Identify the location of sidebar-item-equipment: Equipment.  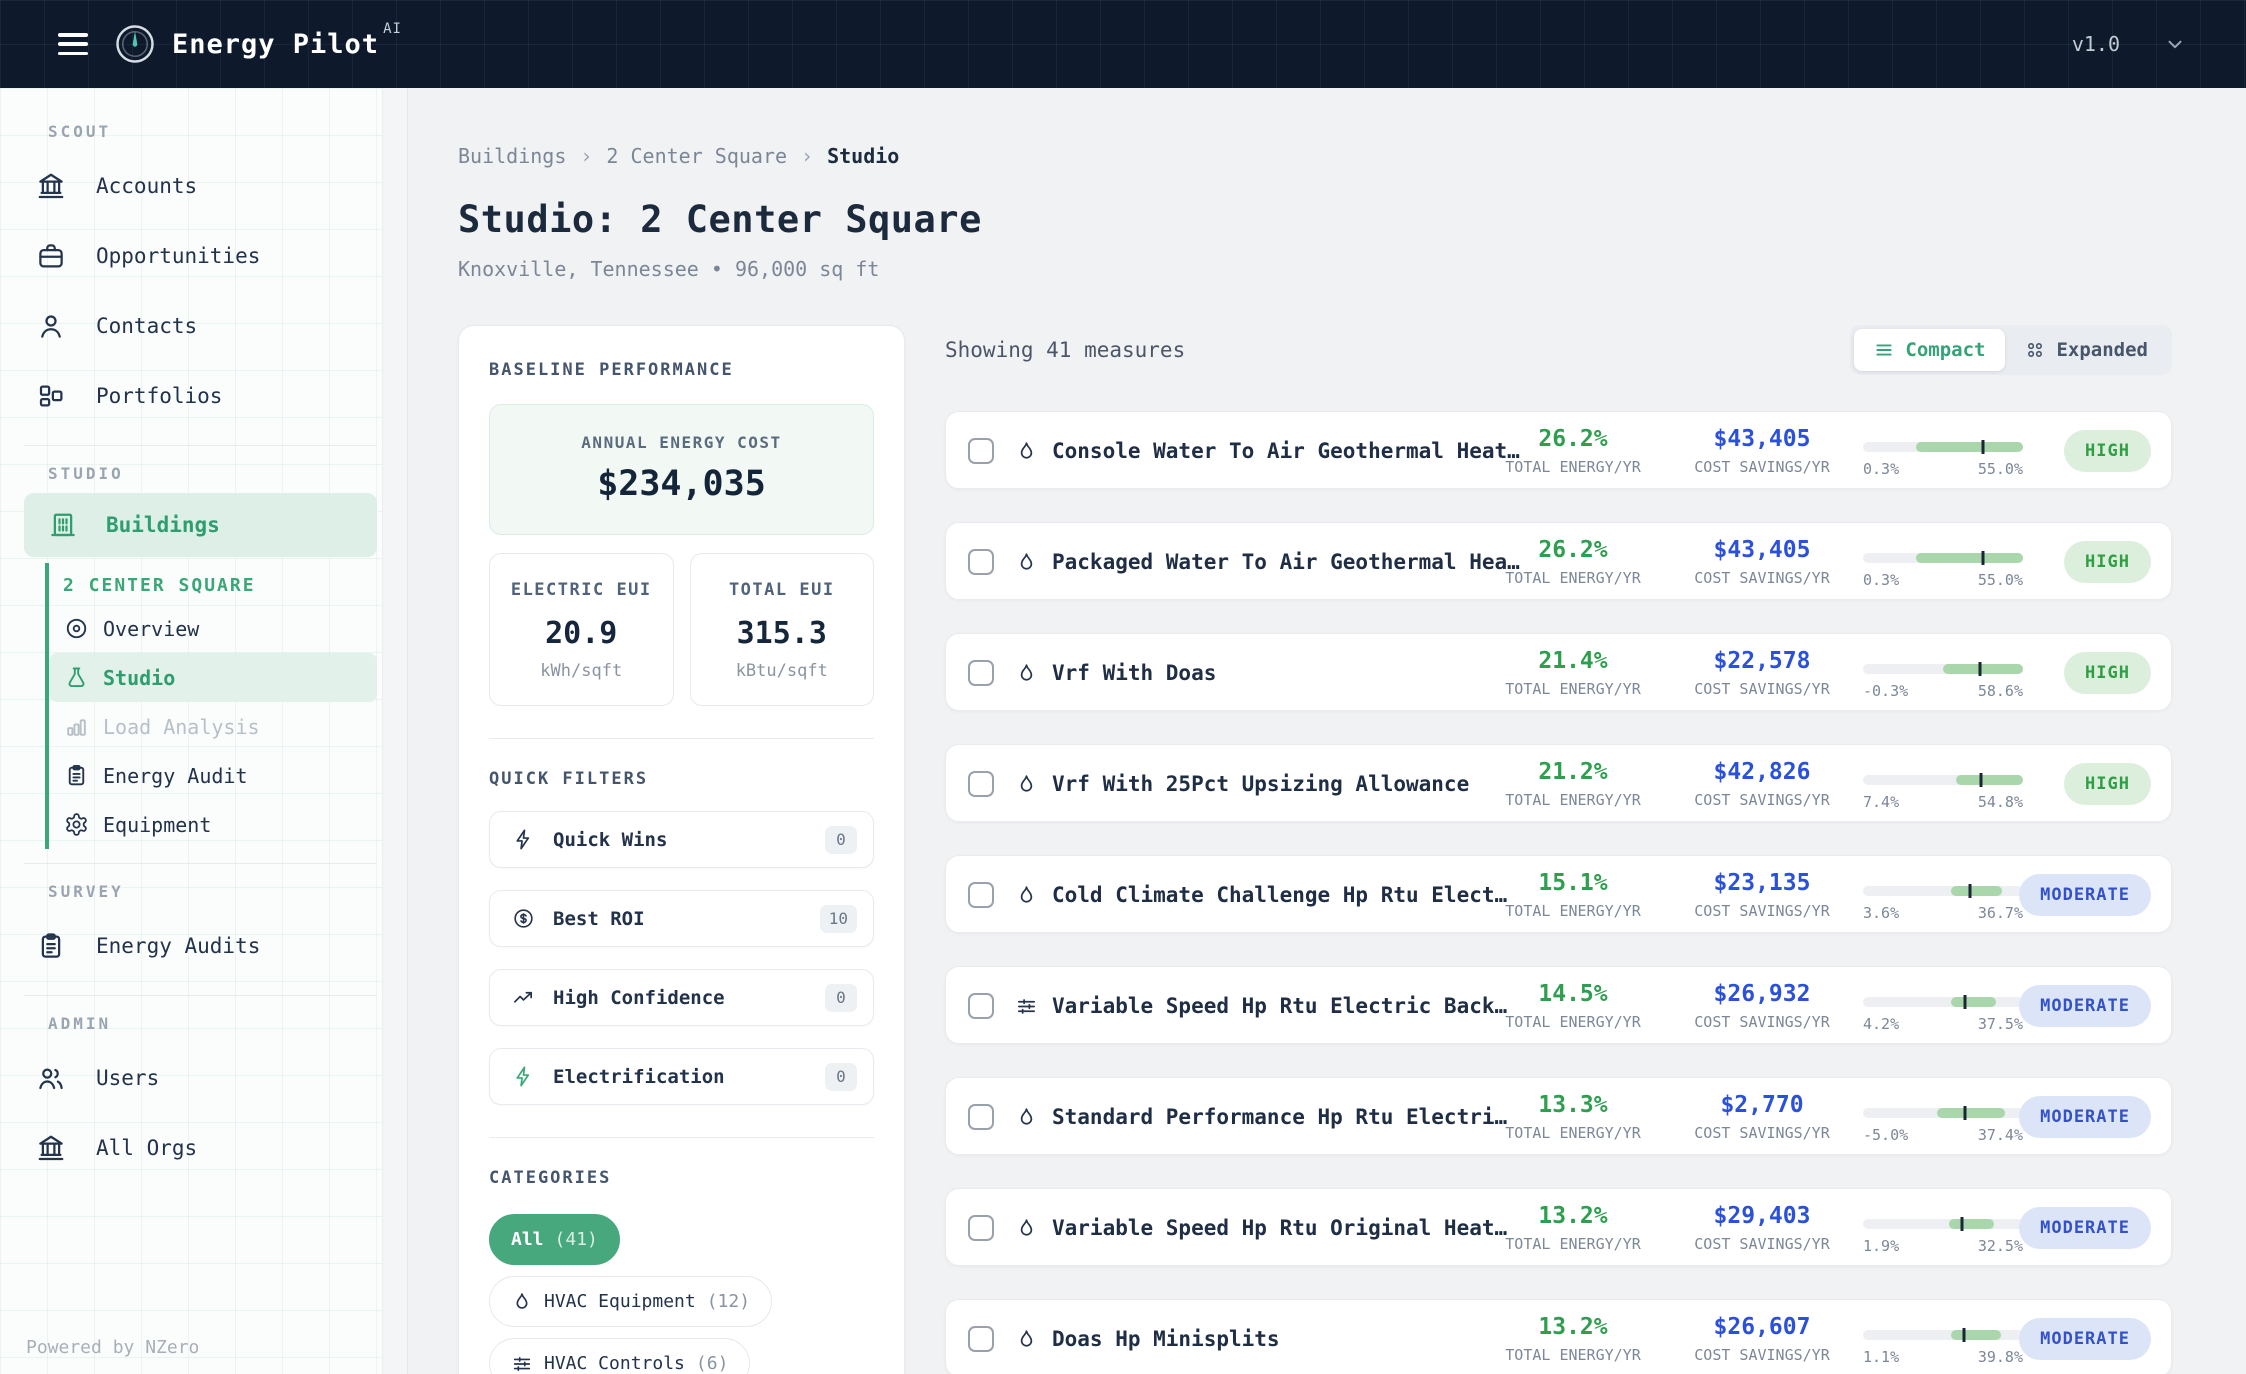
(213, 824).